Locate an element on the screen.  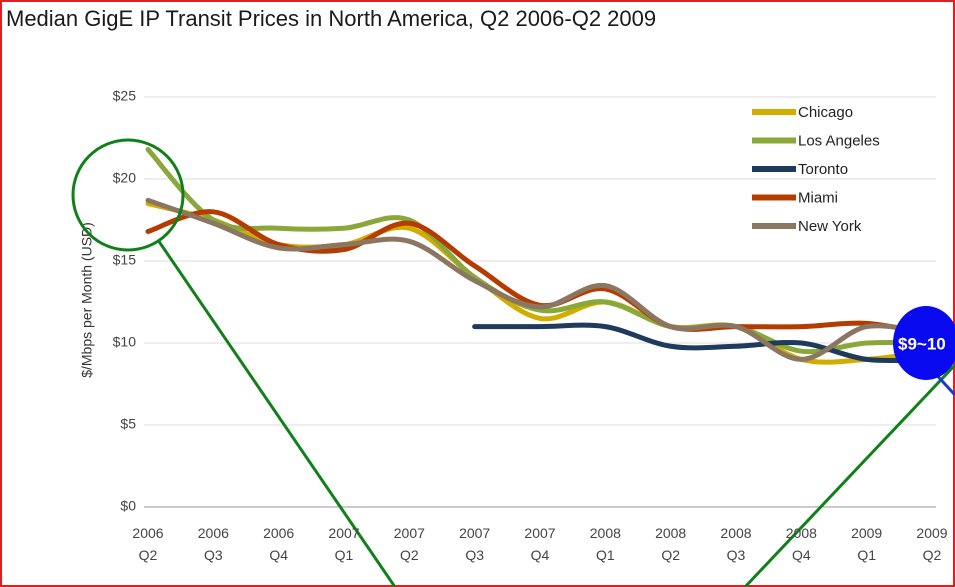
annotation-text: $9~10 is located at coordinates (922, 343).